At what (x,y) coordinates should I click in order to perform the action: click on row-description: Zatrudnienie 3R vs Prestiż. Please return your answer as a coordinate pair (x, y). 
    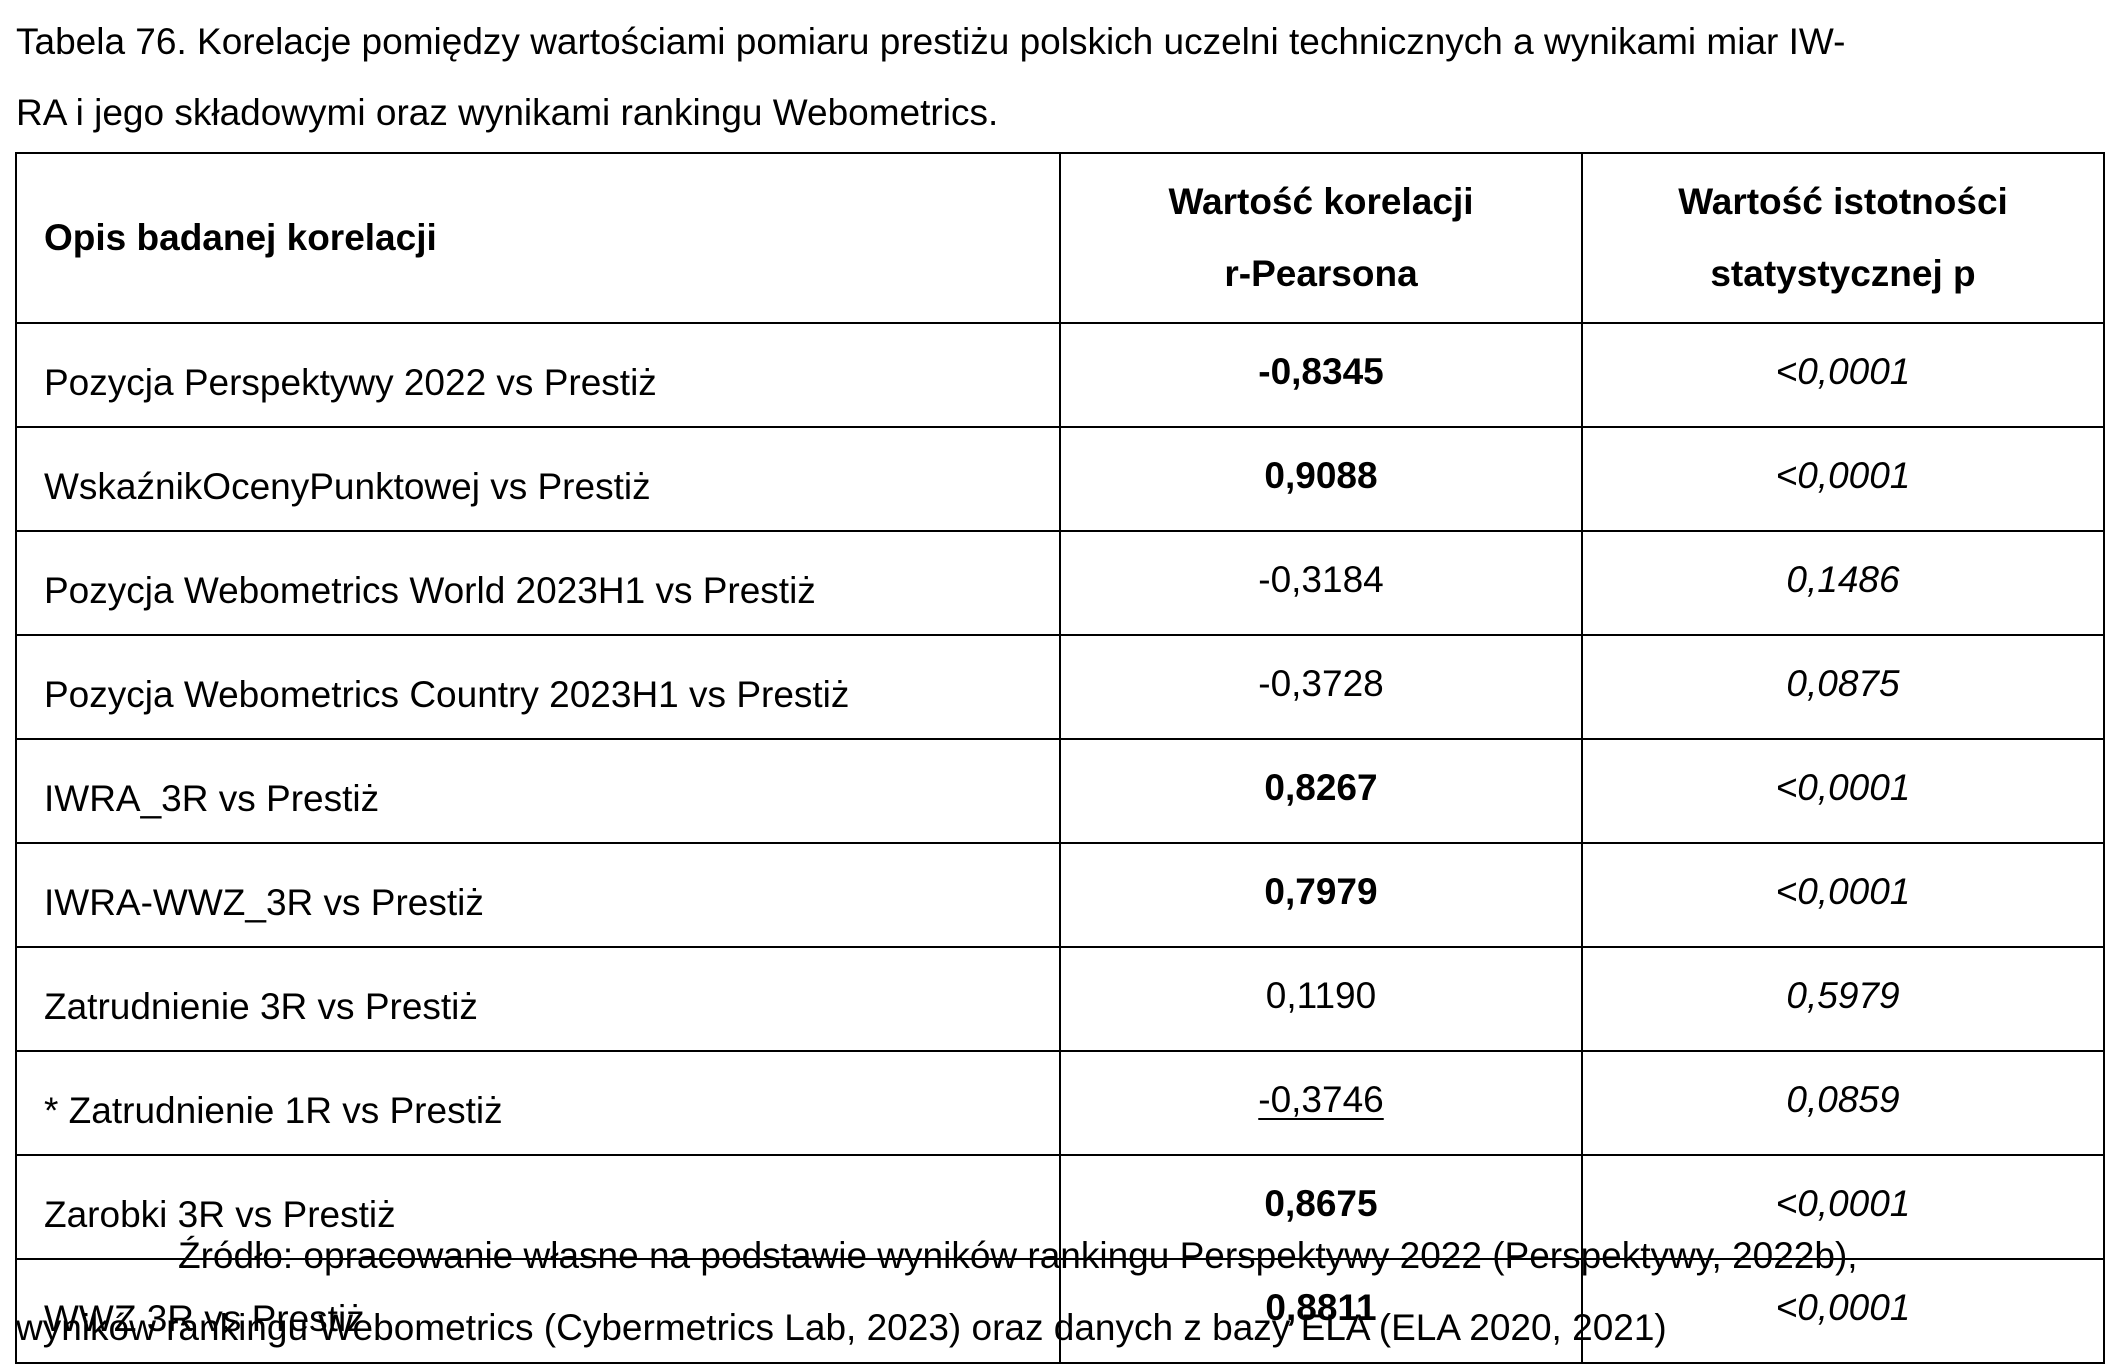
    Looking at the image, I should click on (538, 999).